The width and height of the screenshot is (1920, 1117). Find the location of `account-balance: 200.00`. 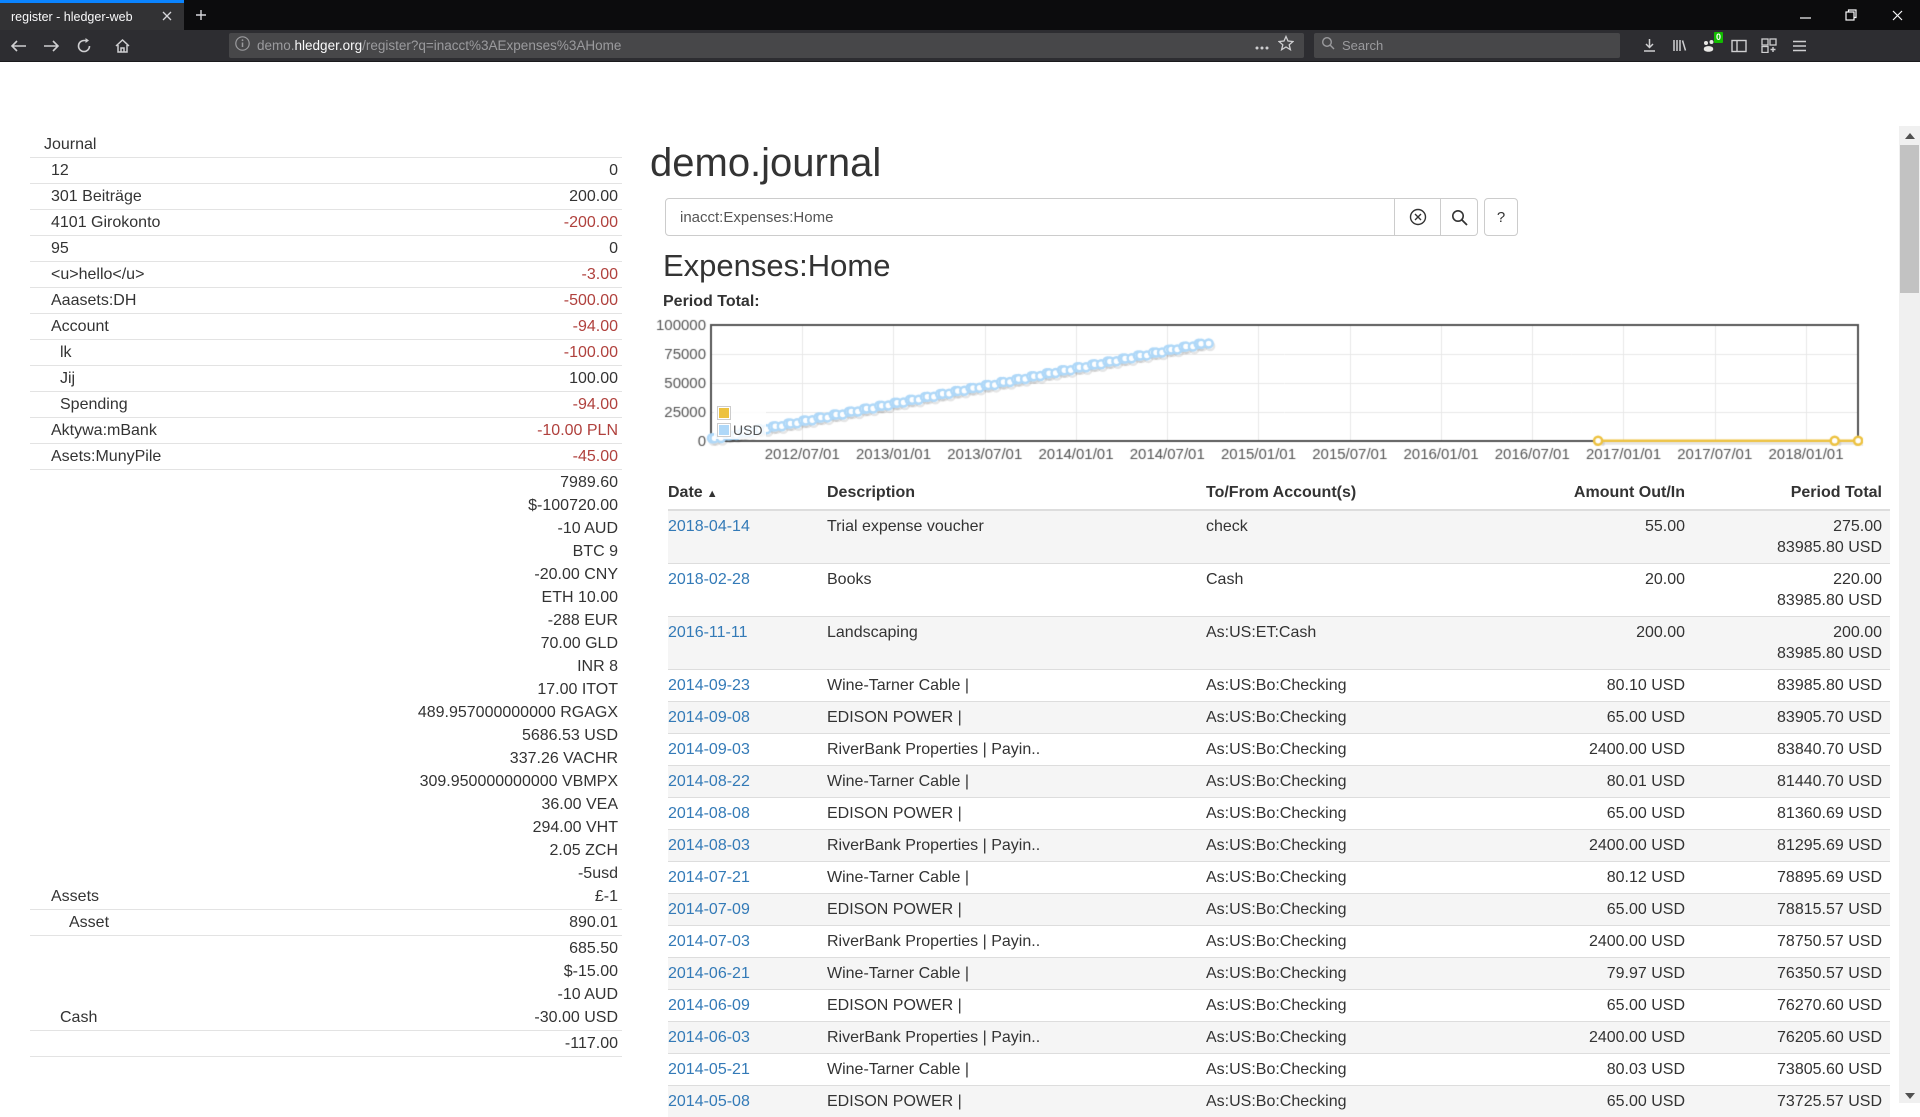

account-balance: 200.00 is located at coordinates (593, 196).